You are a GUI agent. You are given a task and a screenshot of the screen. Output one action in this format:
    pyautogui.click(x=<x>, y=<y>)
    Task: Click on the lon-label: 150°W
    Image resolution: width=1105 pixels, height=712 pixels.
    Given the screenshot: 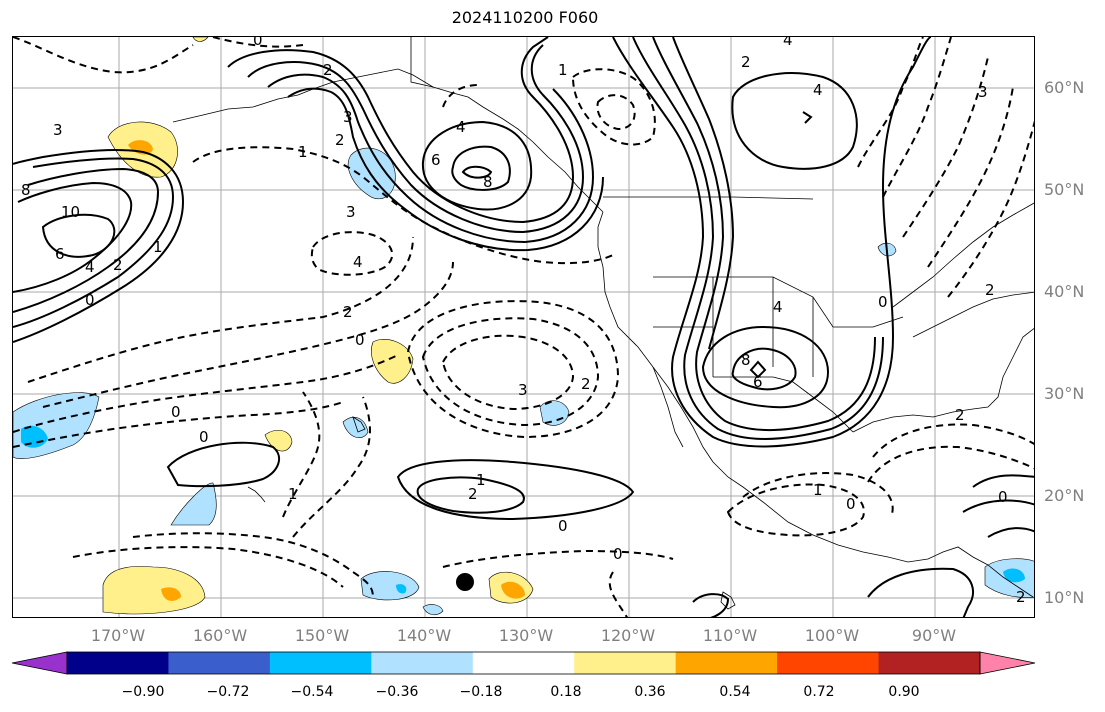 What is the action you would take?
    pyautogui.click(x=322, y=635)
    